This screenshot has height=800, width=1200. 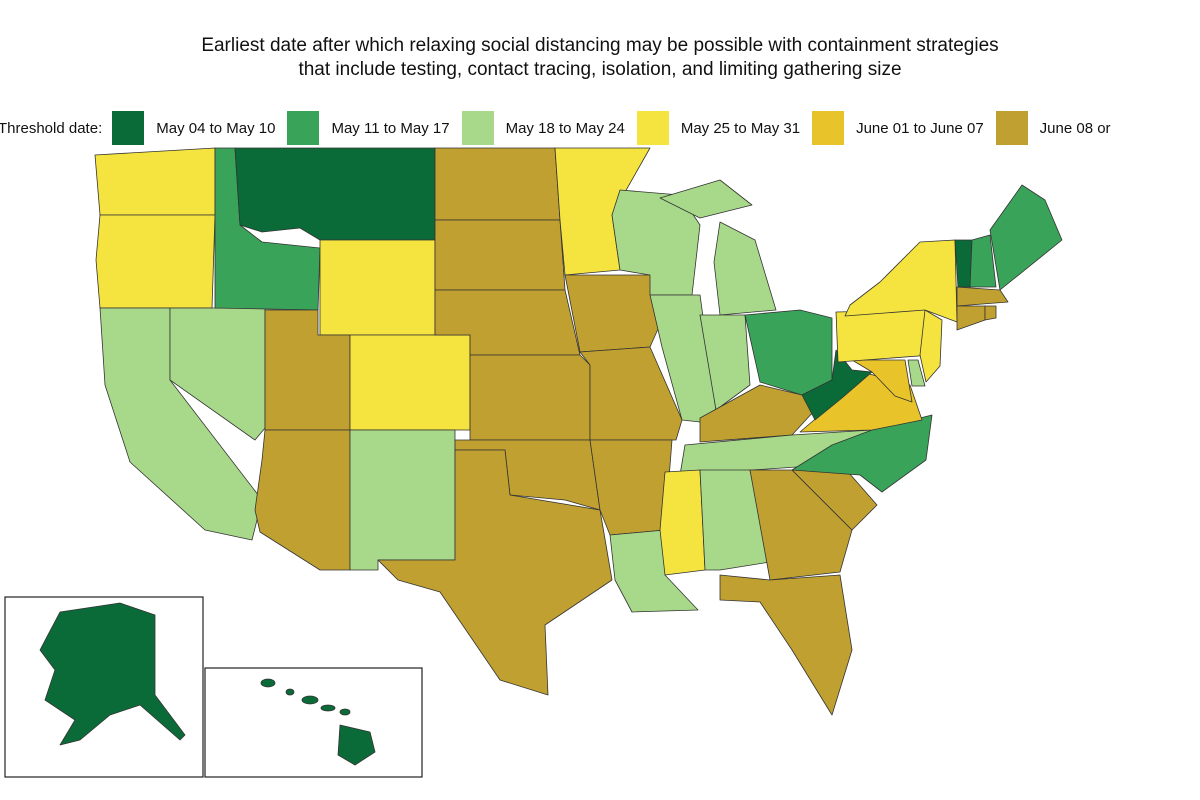 What do you see at coordinates (963, 263) in the screenshot?
I see `state-vt` at bounding box center [963, 263].